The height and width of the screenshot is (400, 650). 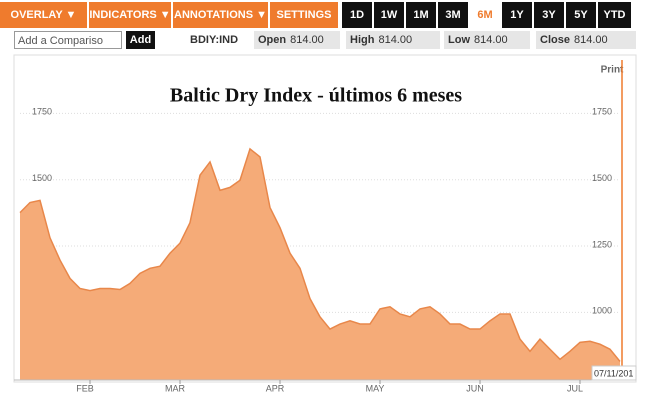 I want to click on x-tick-label: APR, so click(x=275, y=388).